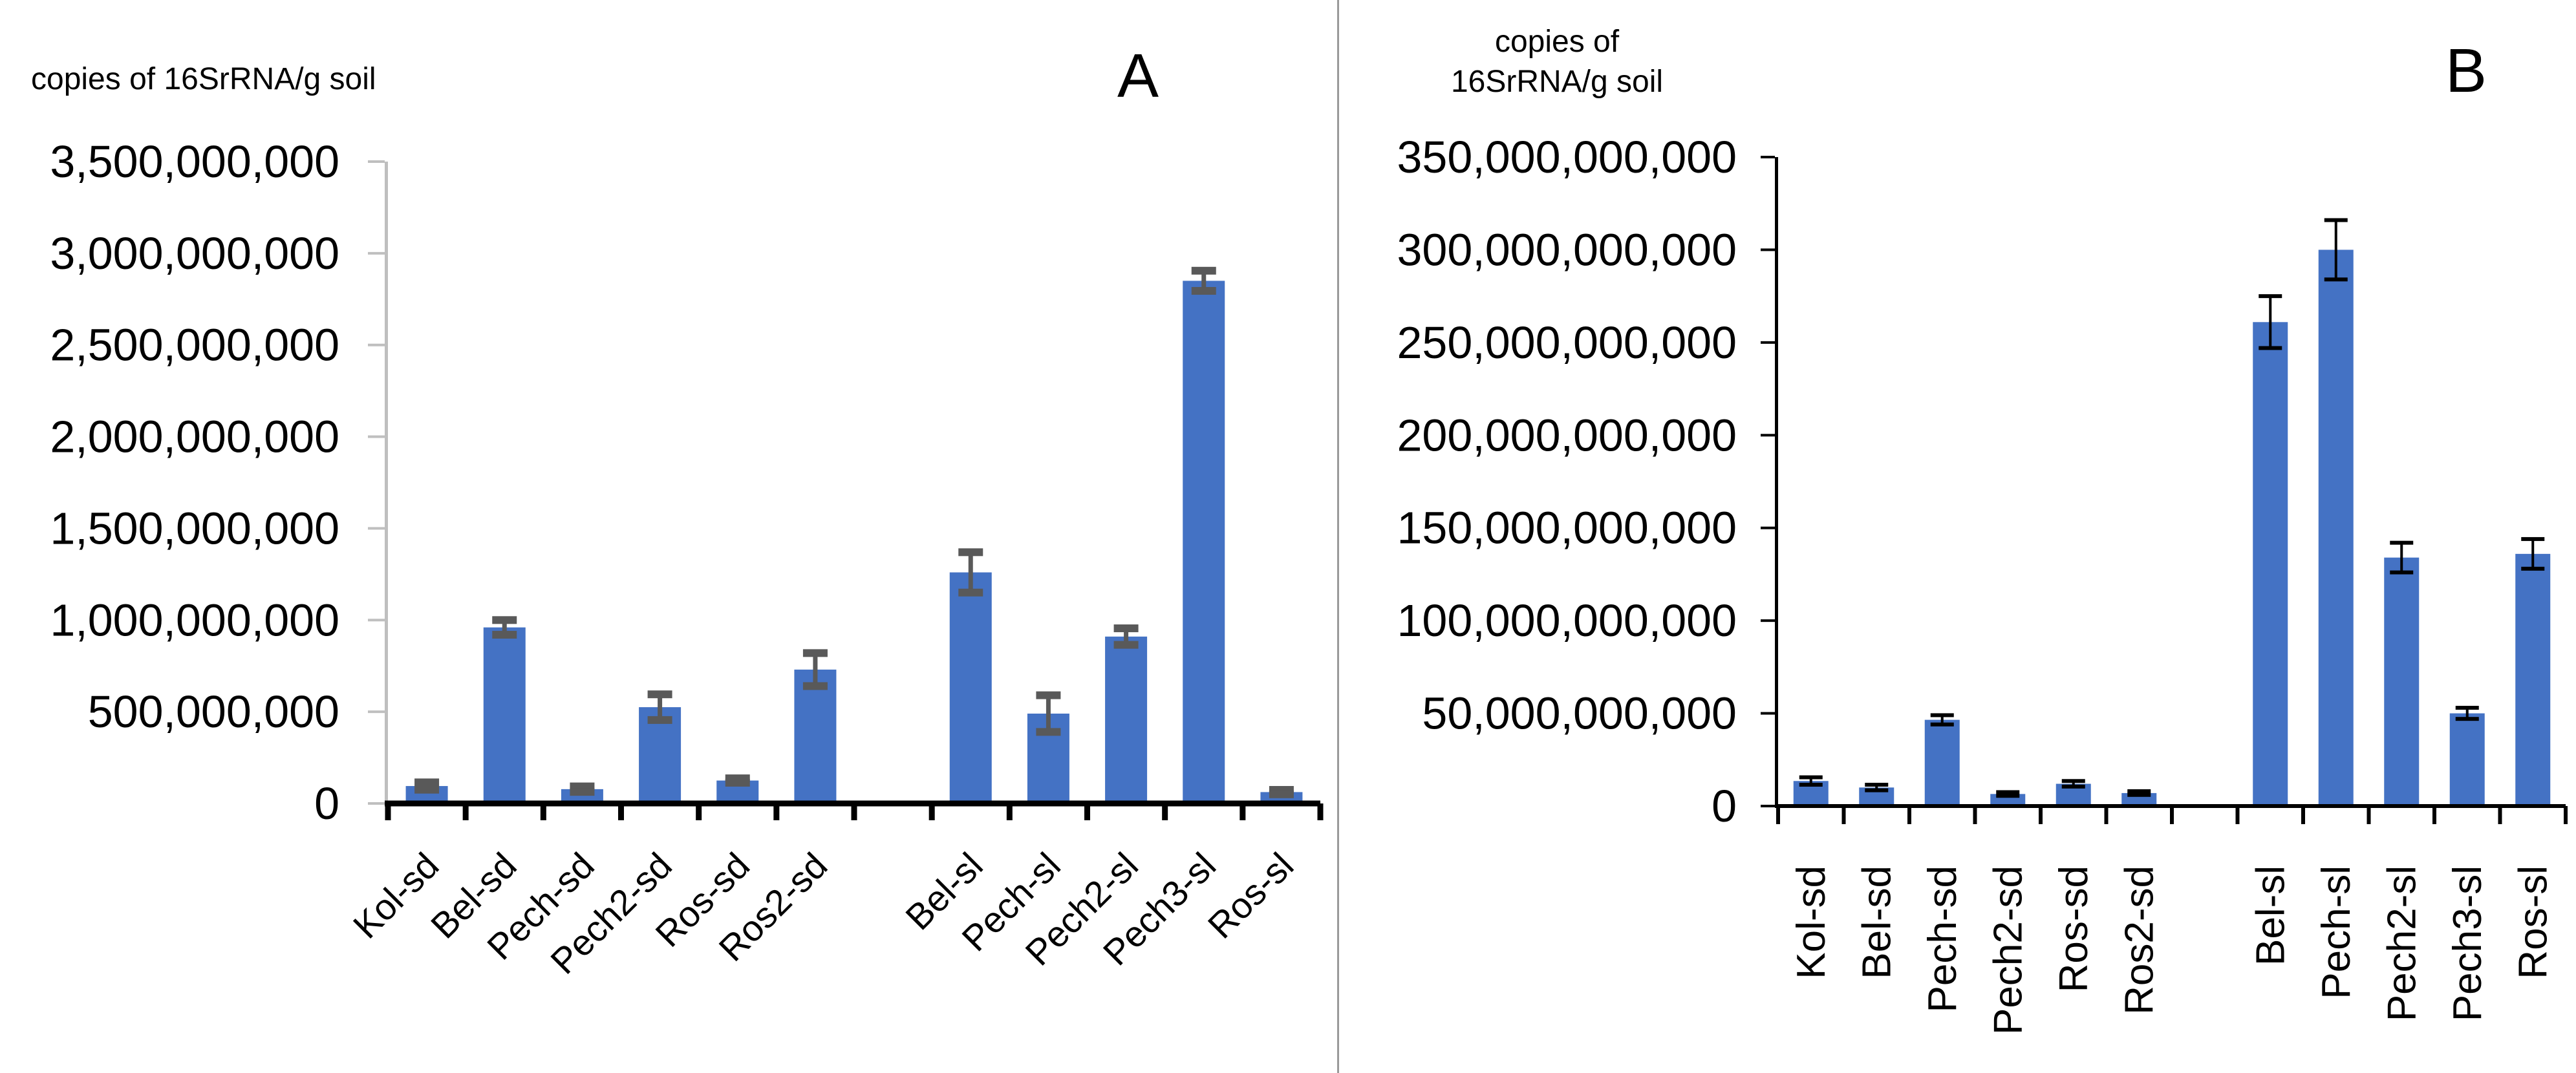 The height and width of the screenshot is (1073, 2576). Describe the element at coordinates (970, 687) in the screenshot. I see `bar-Bel-sl` at that location.